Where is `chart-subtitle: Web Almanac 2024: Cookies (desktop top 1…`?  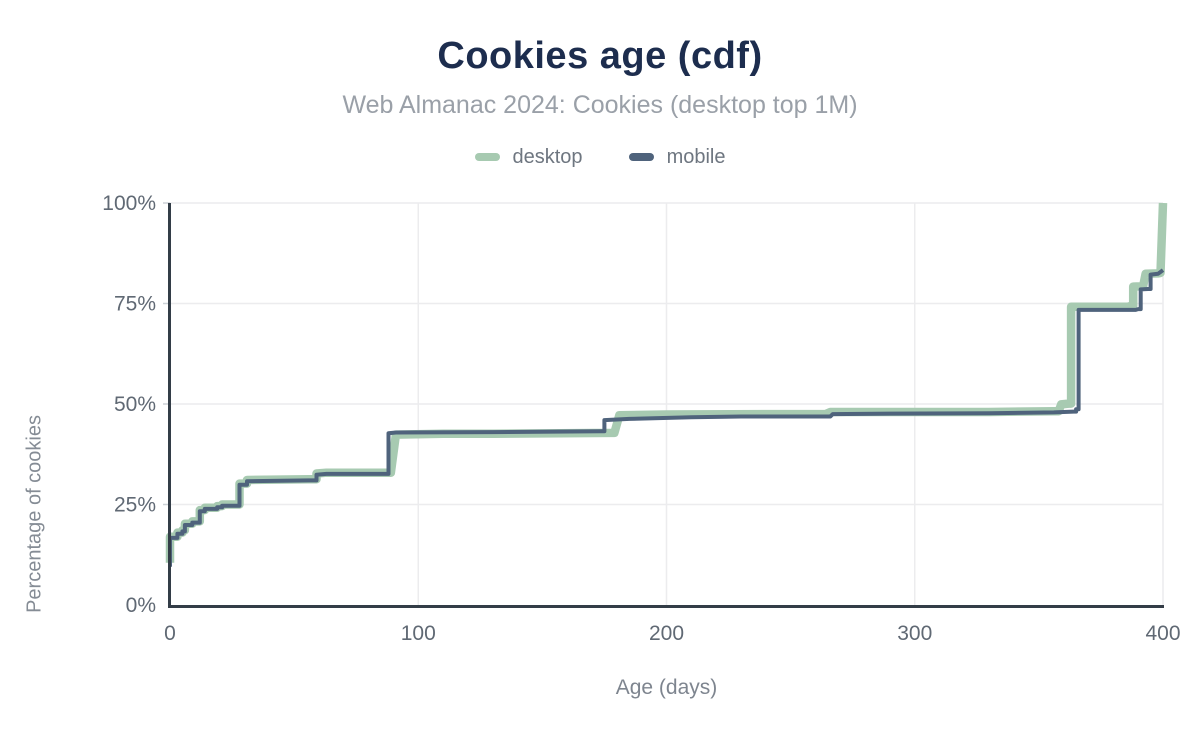
chart-subtitle: Web Almanac 2024: Cookies (desktop top 1… is located at coordinates (600, 105).